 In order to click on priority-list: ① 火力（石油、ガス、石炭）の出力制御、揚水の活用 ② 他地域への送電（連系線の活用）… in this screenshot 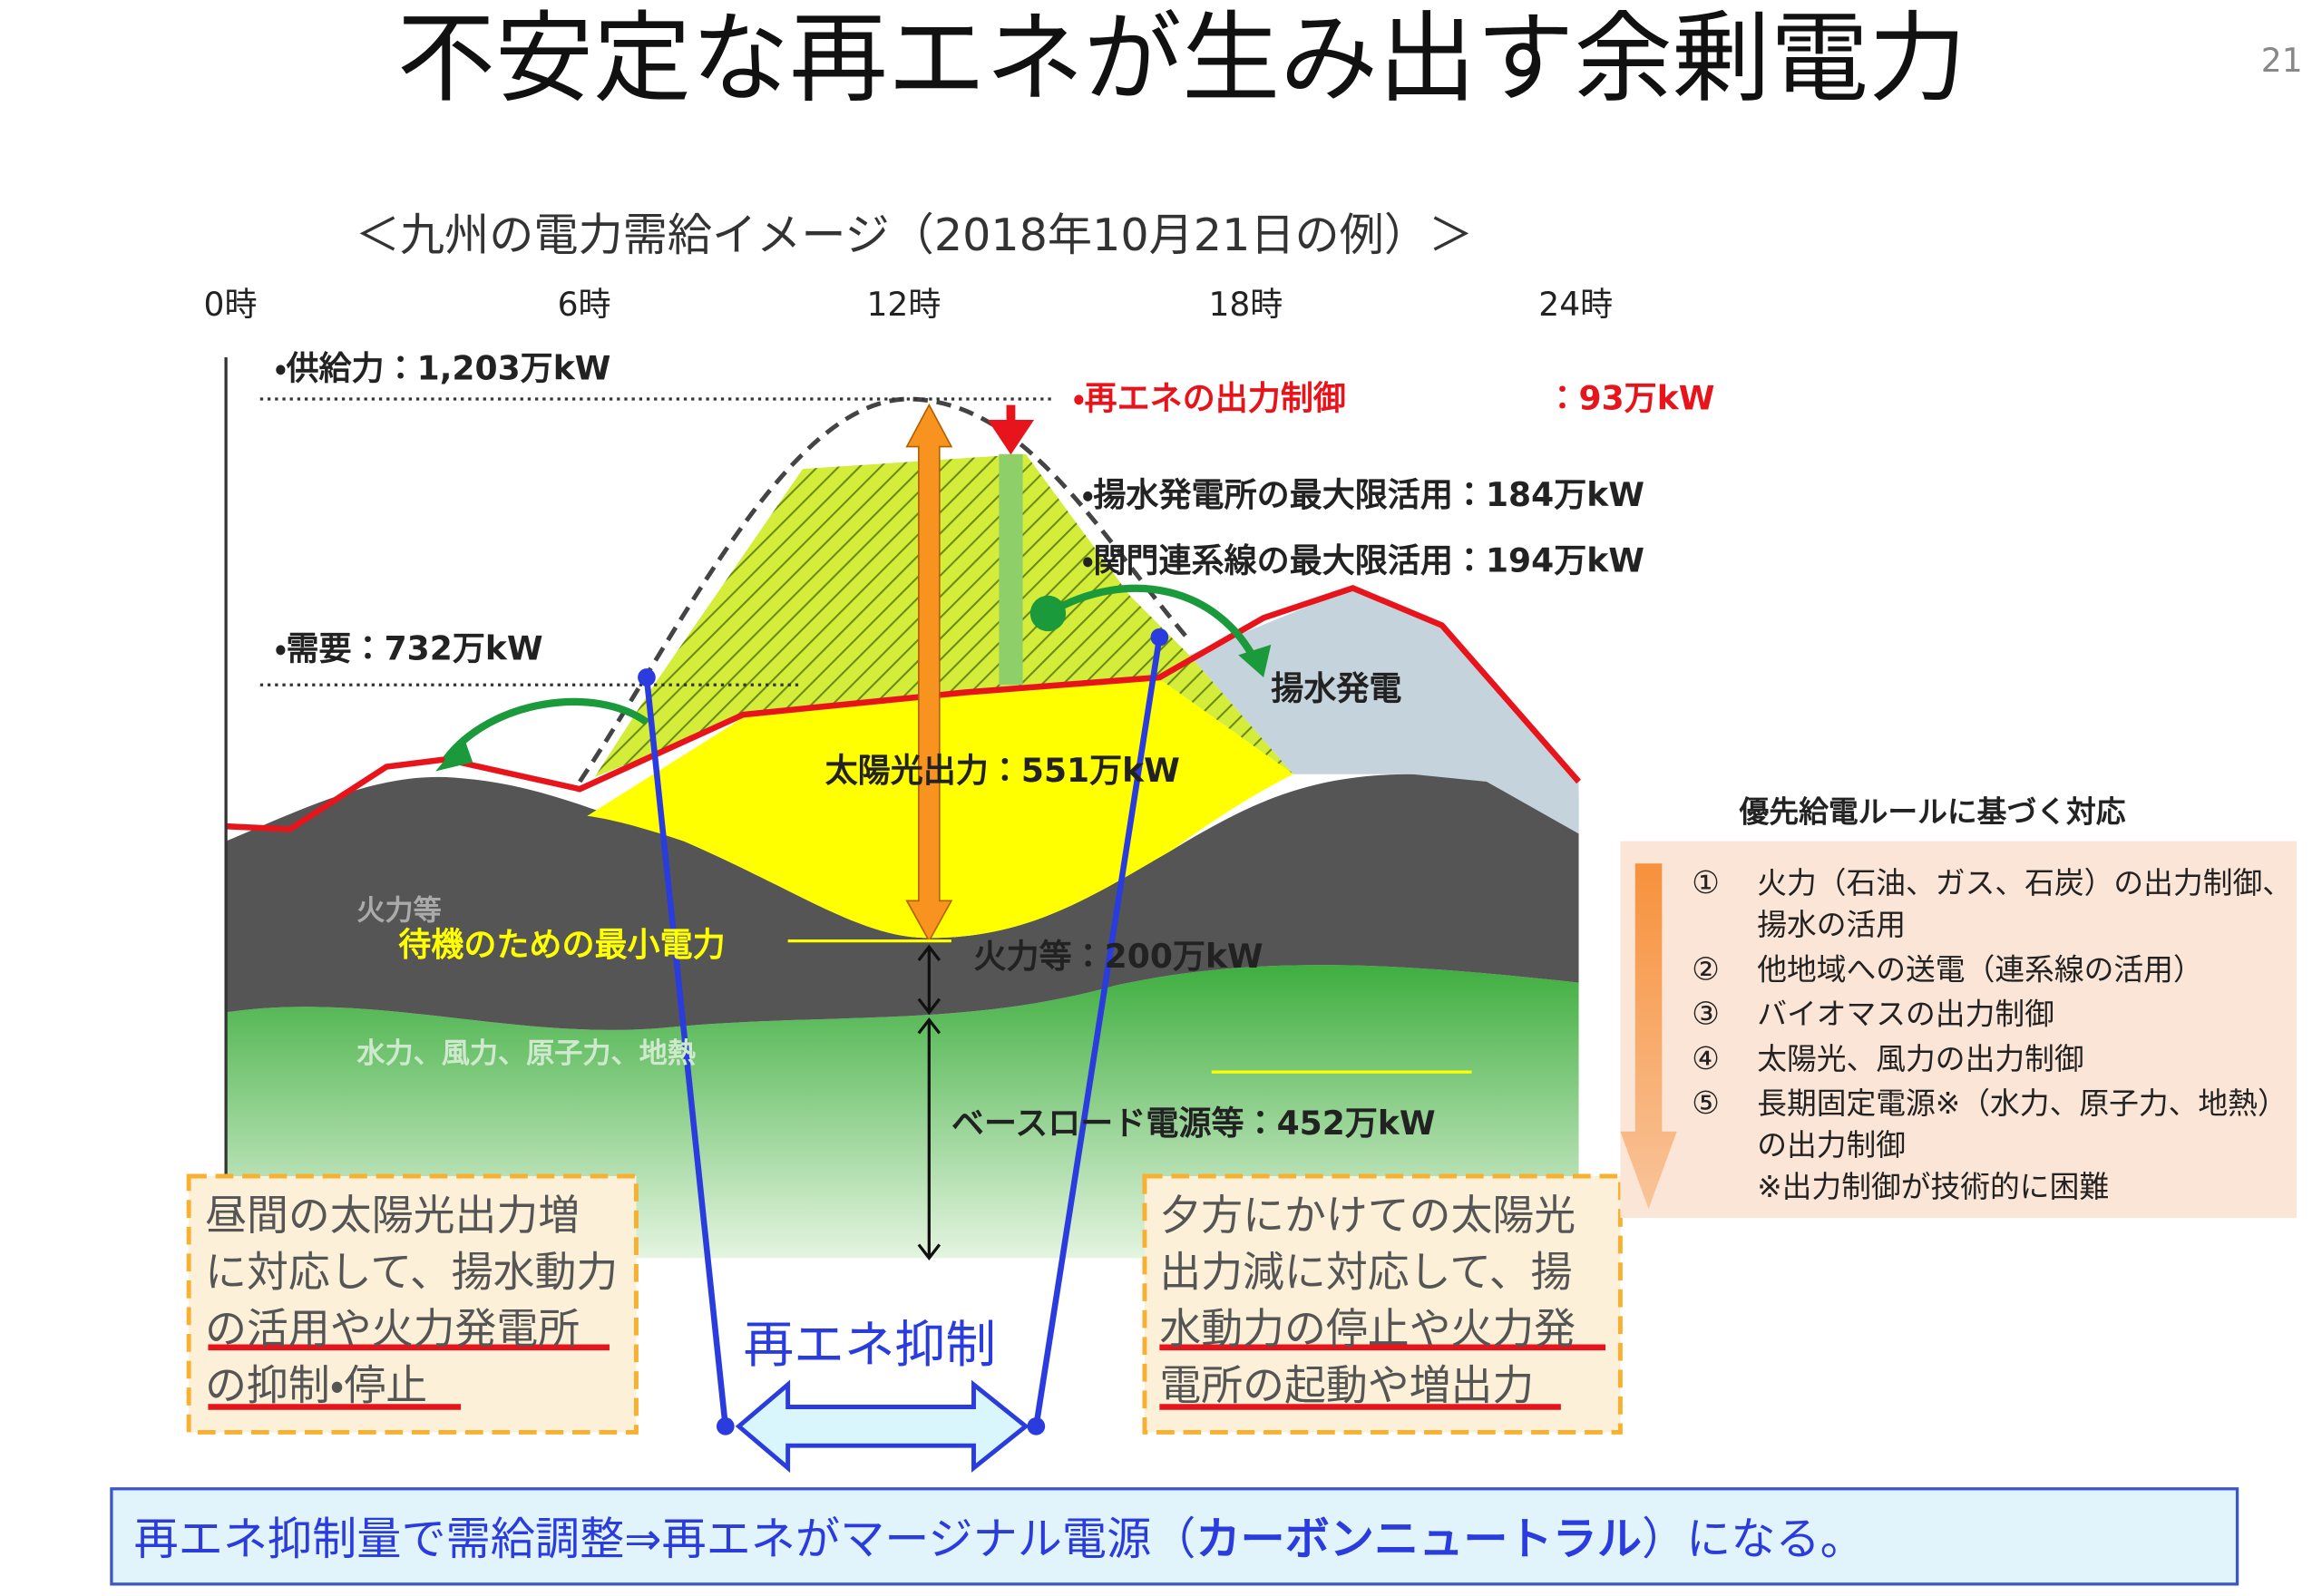, I will do `click(1992, 1034)`.